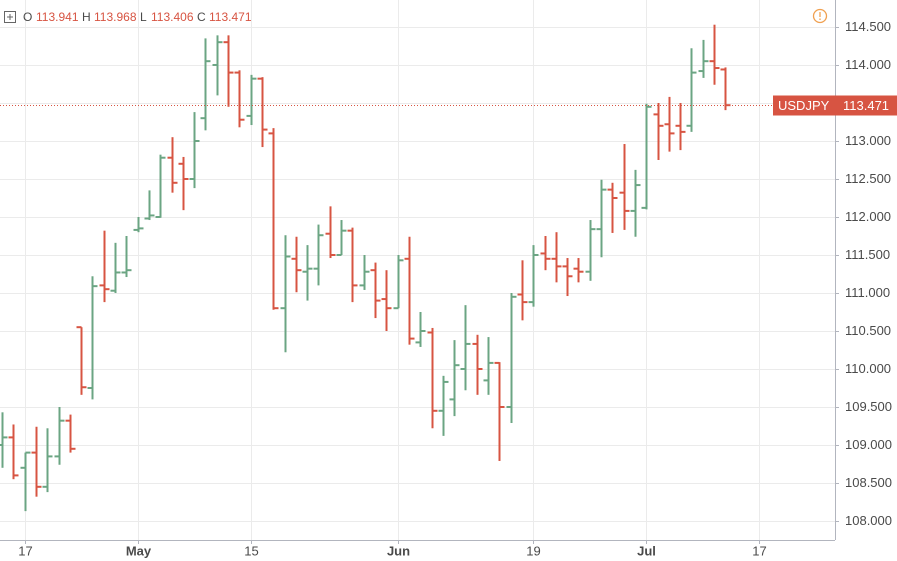 This screenshot has height=561, width=897. What do you see at coordinates (172, 17) in the screenshot?
I see `legend-value: 113.406` at bounding box center [172, 17].